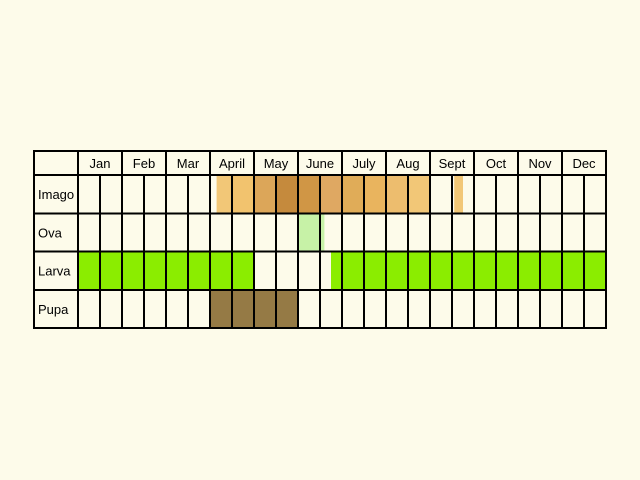 The image size is (640, 480). What do you see at coordinates (53, 309) in the screenshot?
I see `stage-label: Pupa` at bounding box center [53, 309].